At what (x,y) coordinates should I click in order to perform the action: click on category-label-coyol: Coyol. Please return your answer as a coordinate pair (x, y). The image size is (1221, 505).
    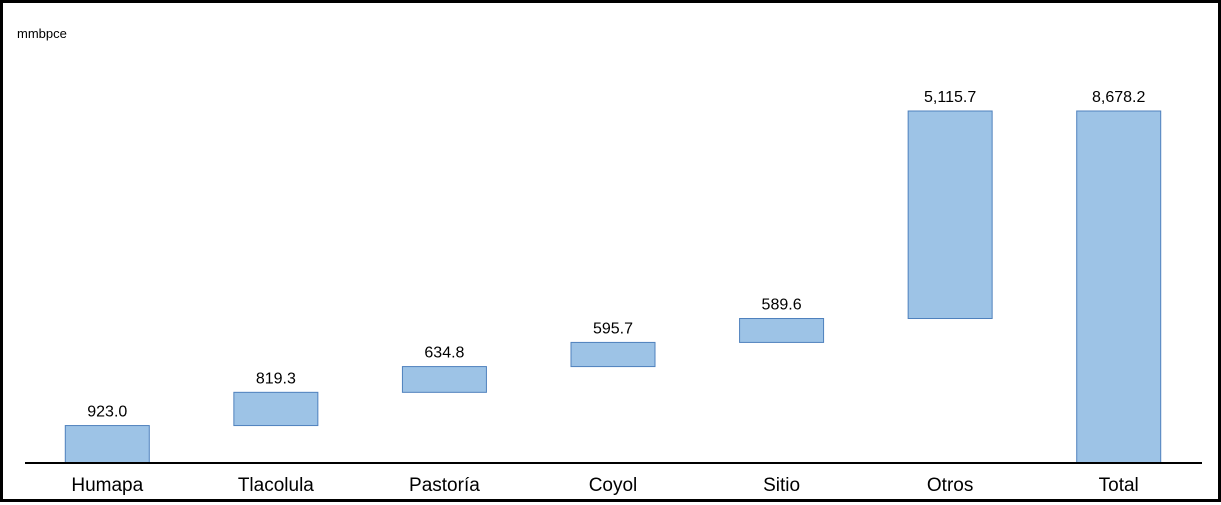
    Looking at the image, I should click on (613, 485).